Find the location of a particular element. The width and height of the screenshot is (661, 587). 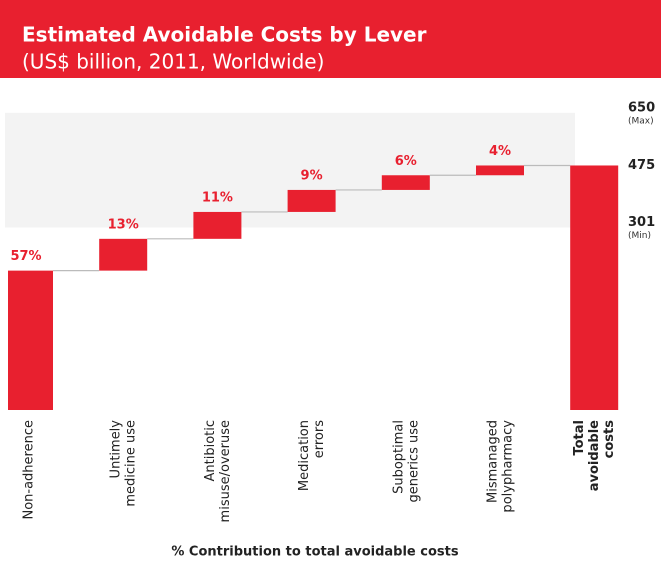

x-tick-label: Totalavoidablecosts is located at coordinates (594, 456).